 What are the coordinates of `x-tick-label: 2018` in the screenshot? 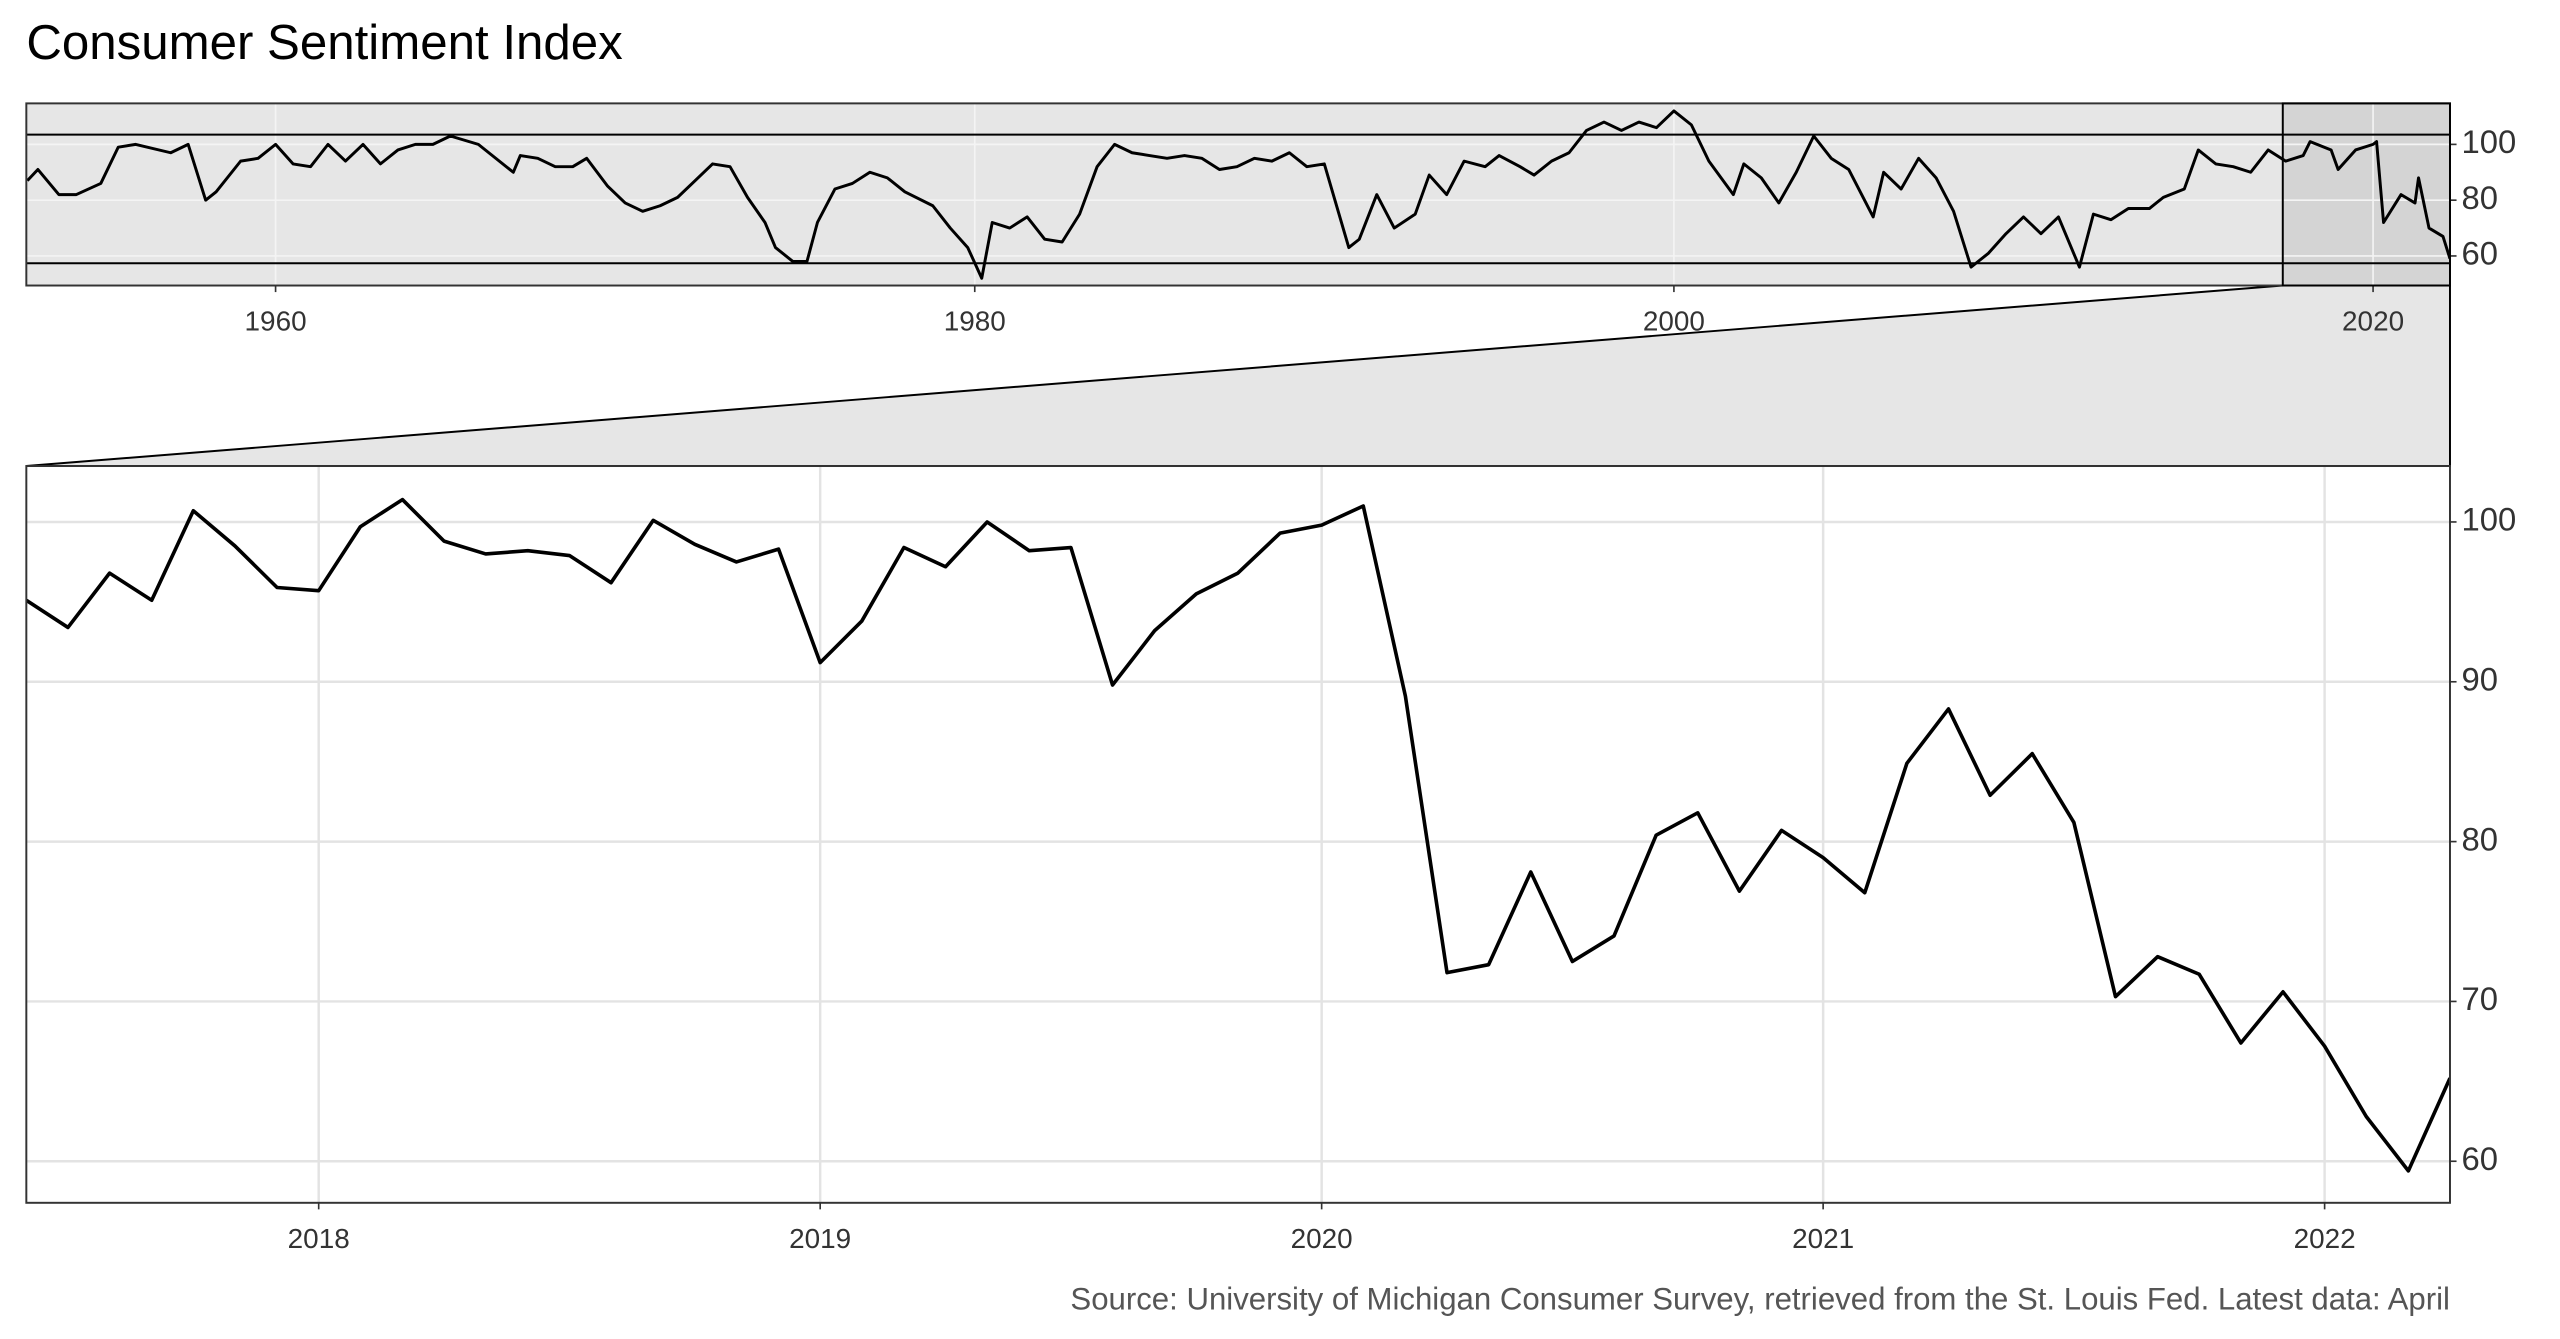 It's located at (319, 1238).